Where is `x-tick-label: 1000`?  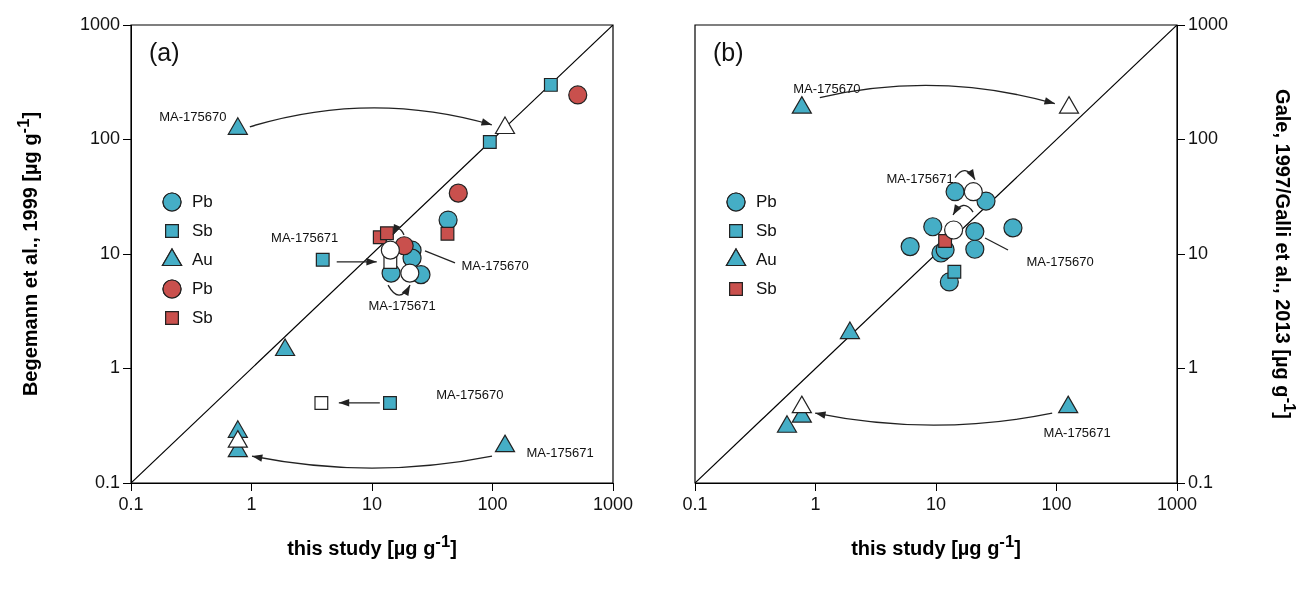
x-tick-label: 1000 is located at coordinates (613, 503).